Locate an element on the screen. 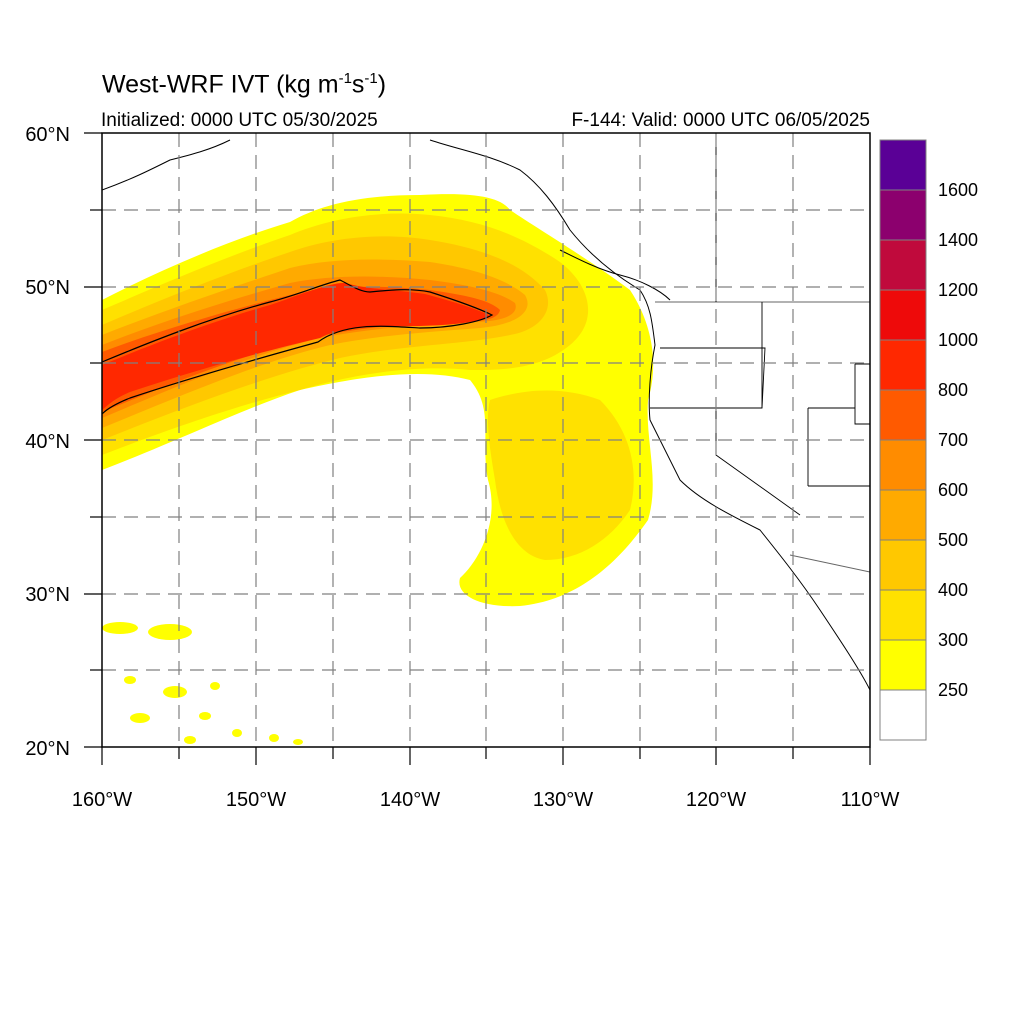  colorbar-label: 250 is located at coordinates (953, 690).